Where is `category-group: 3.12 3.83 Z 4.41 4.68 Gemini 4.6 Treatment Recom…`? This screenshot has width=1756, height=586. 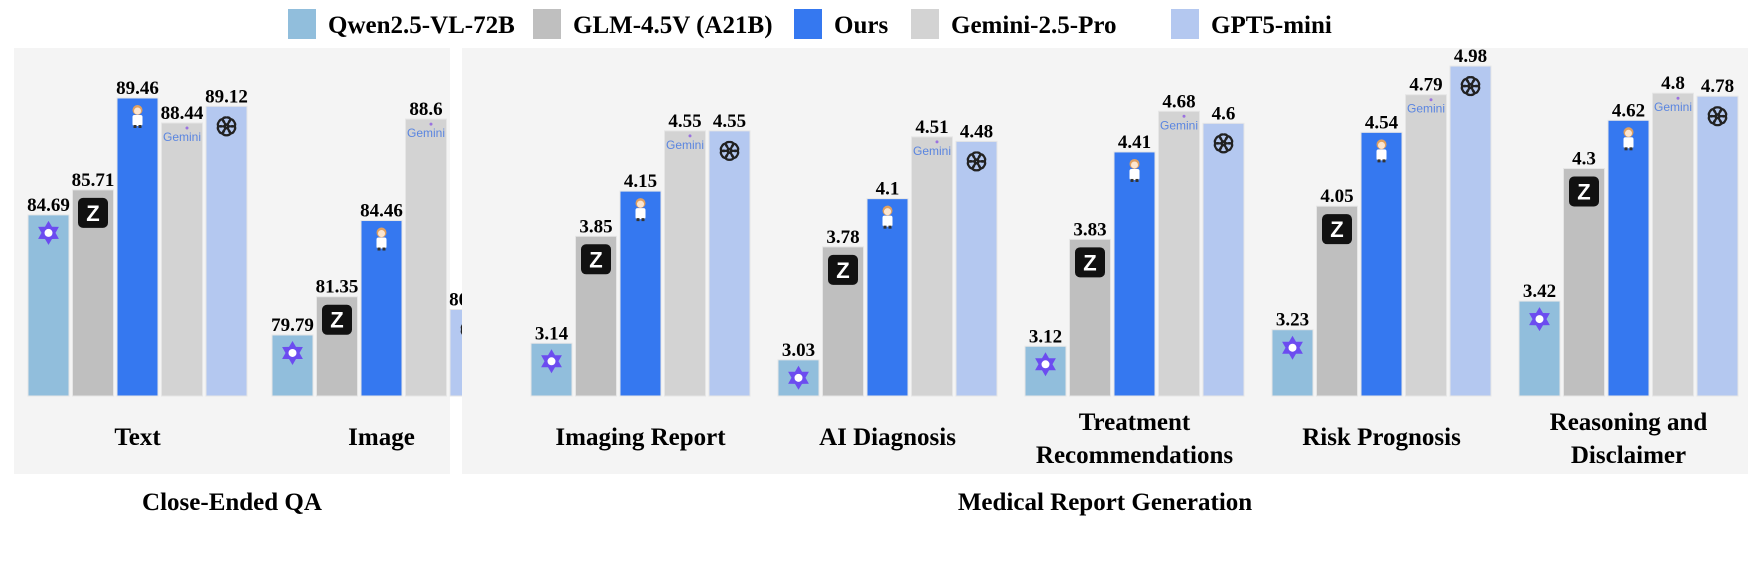
category-group: 3.12 3.83 Z 4.41 4.68 Gemini 4.6 Treatment Recom… is located at coordinates (1134, 280).